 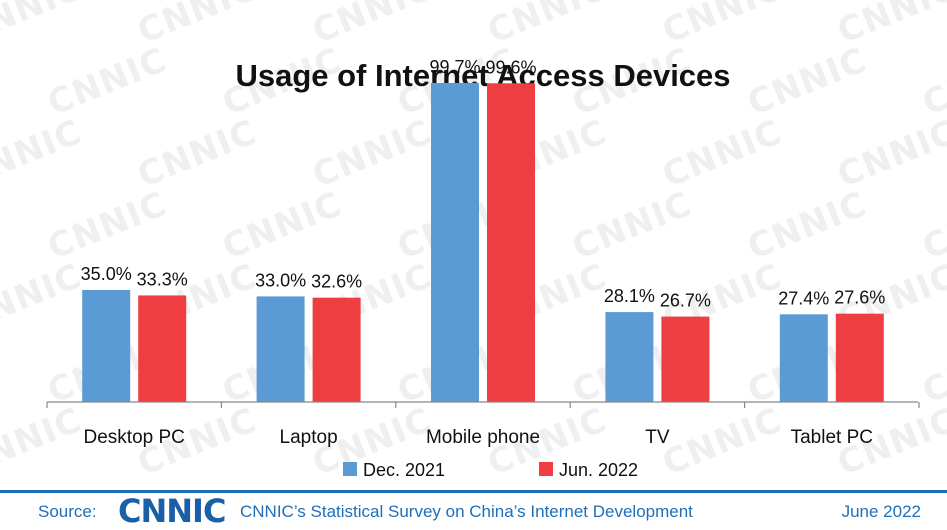 I want to click on legend: Dec. 2021 Jun. 2022, so click(x=490, y=470).